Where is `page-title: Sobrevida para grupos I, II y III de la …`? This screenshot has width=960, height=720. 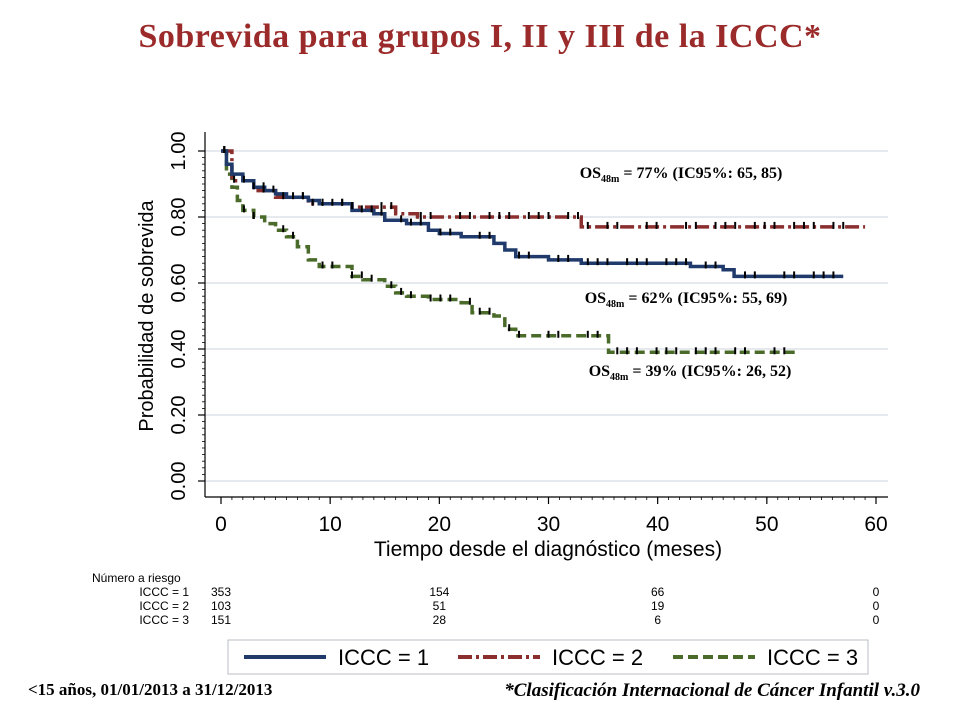
page-title: Sobrevida para grupos I, II y III de la … is located at coordinates (480, 36).